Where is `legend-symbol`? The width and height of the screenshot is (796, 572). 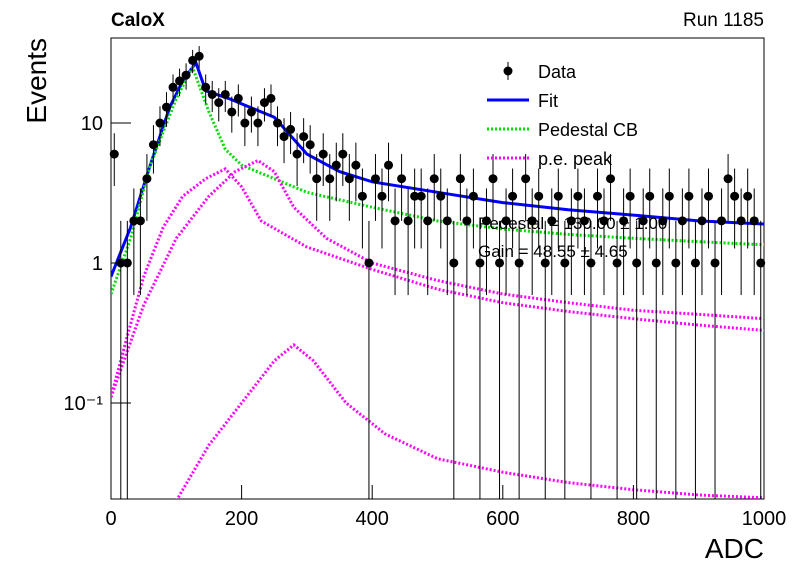 legend-symbol is located at coordinates (508, 71).